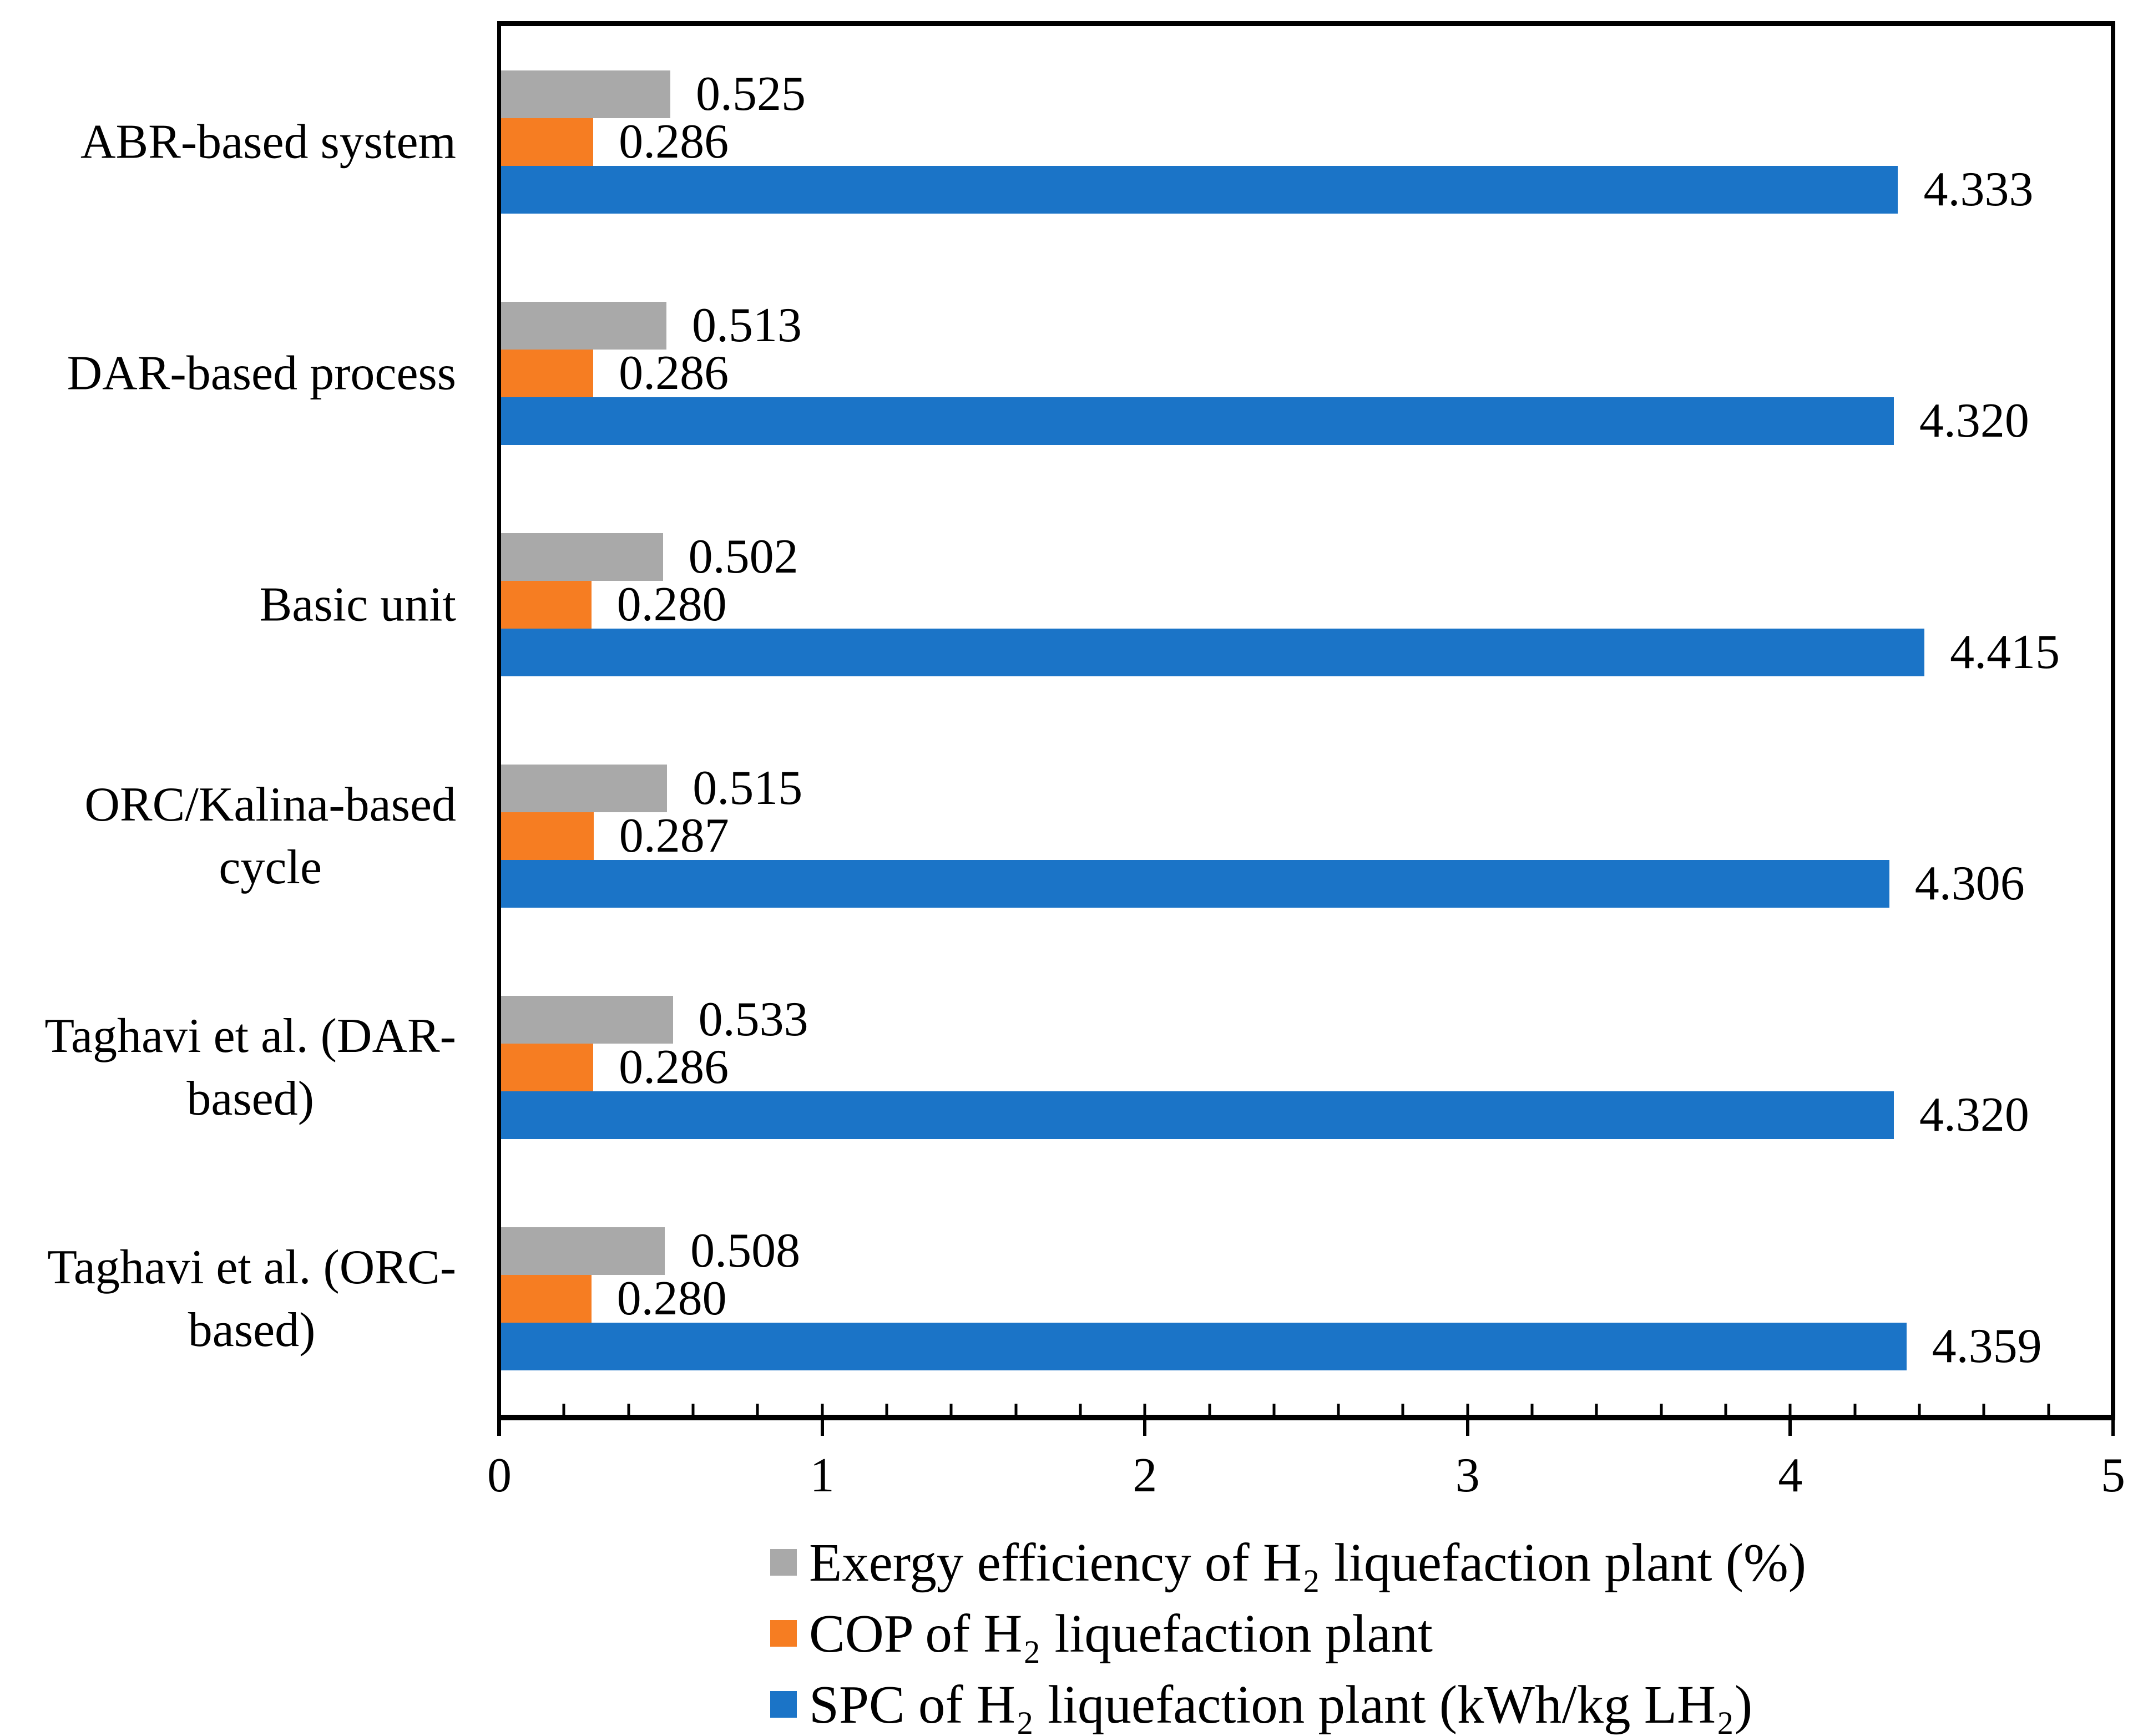 This screenshot has width=2143, height=1736. I want to click on bar-spc: 4.333, so click(1267, 190).